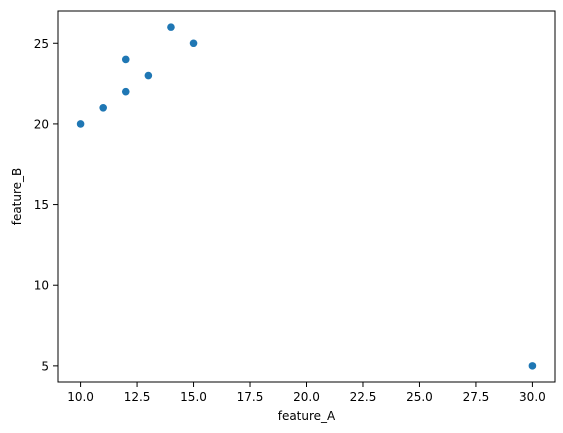  I want to click on y-tick-label: 10, so click(41, 286).